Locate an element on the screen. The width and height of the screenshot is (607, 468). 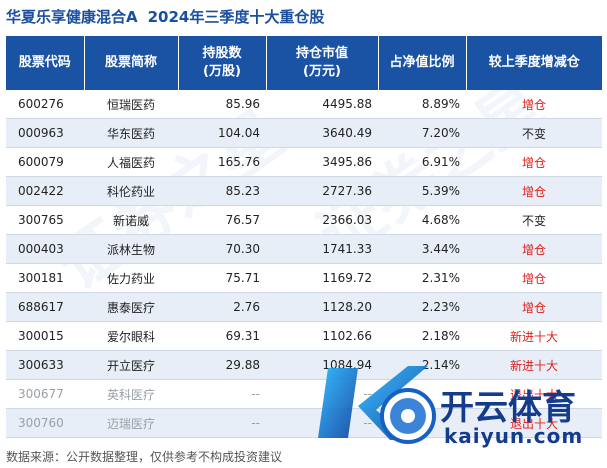
cell-value: 1084.94 is located at coordinates (322, 365).